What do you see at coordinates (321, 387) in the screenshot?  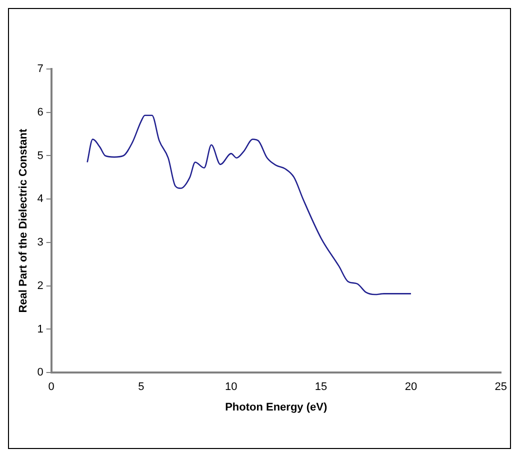 I see `x-tick-label: 15` at bounding box center [321, 387].